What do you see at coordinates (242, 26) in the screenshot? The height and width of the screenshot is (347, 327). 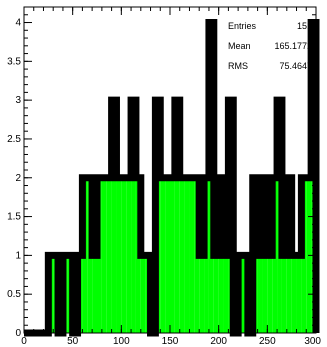 I see `stats-label: Entries` at bounding box center [242, 26].